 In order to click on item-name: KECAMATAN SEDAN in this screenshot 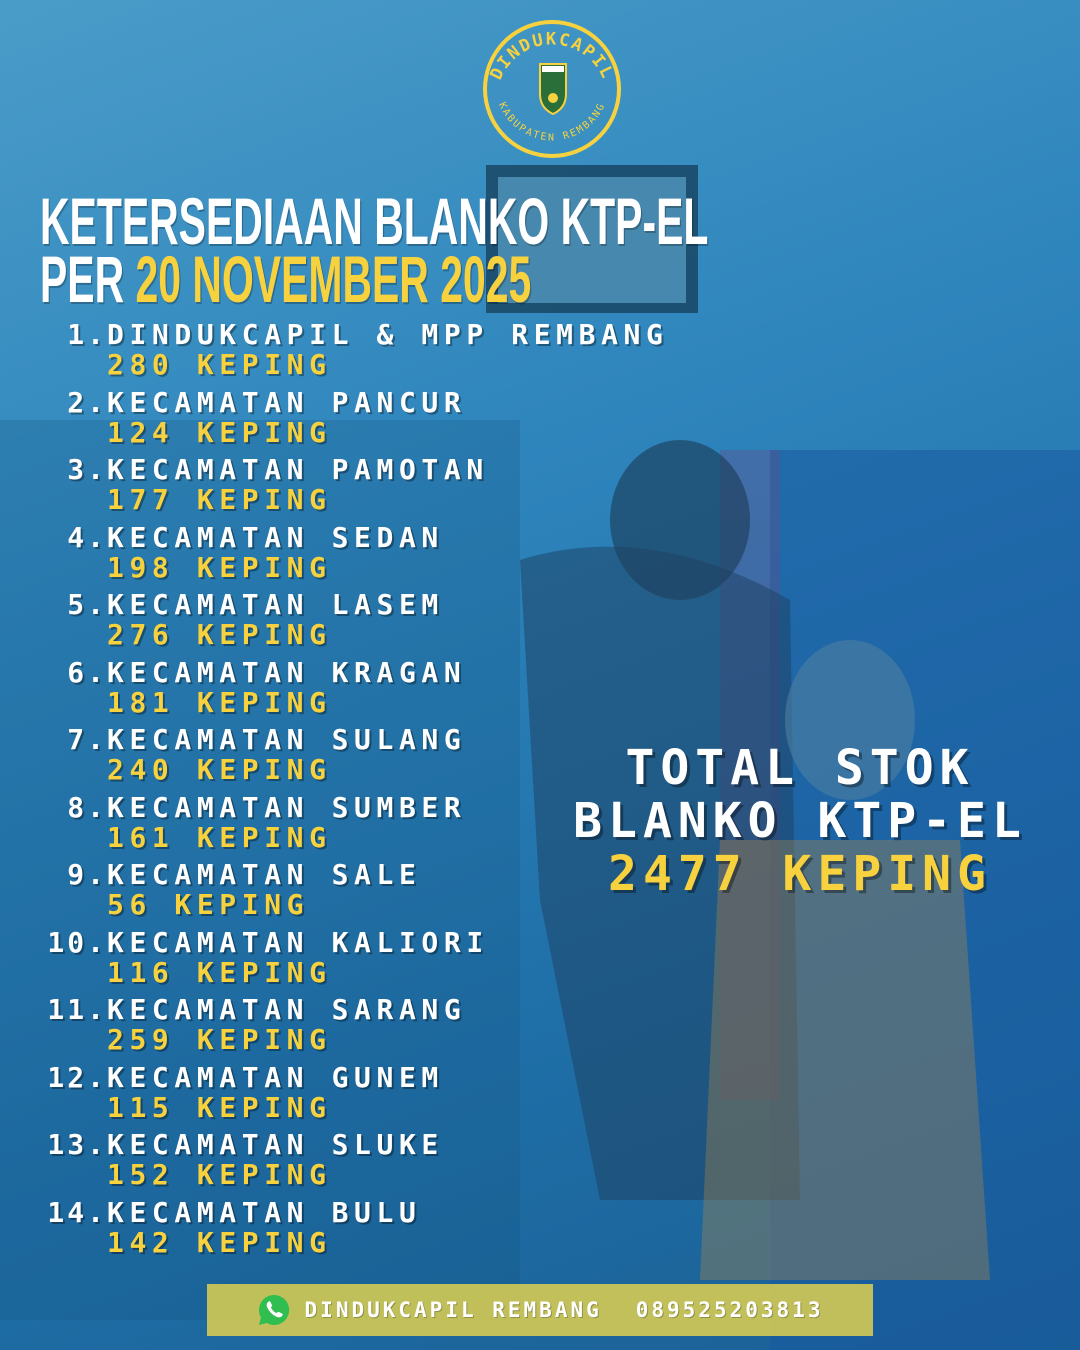, I will do `click(275, 537)`.